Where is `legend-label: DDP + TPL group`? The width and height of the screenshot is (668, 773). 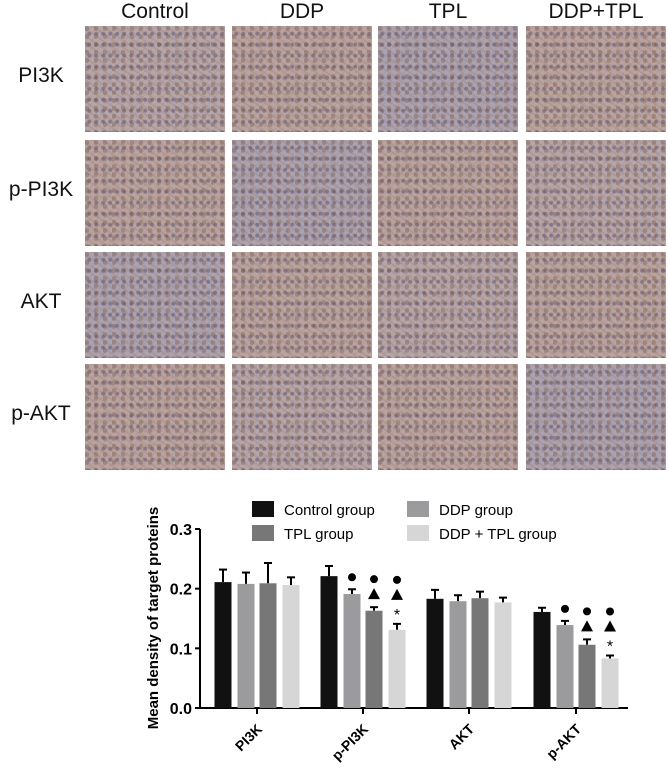 legend-label: DDP + TPL group is located at coordinates (498, 534).